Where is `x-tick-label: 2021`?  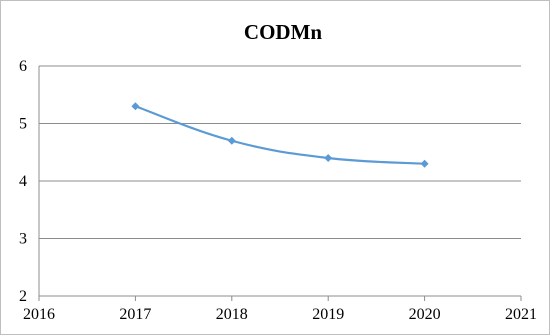 x-tick-label: 2021 is located at coordinates (521, 314).